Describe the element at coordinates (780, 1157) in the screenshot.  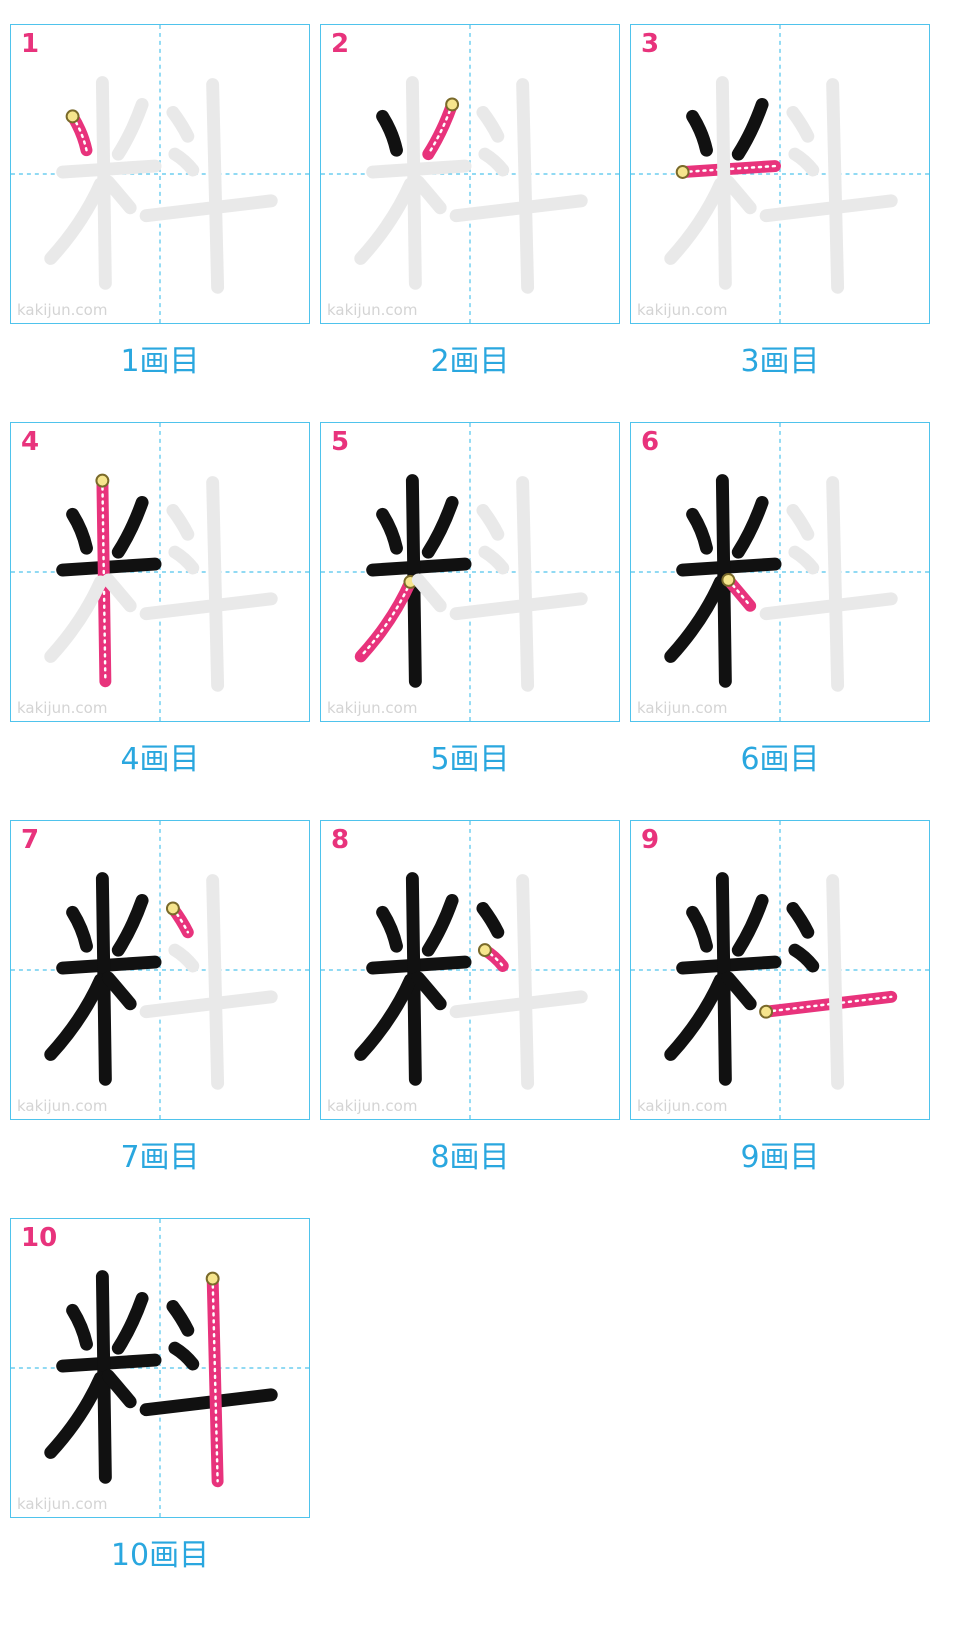
I see `stroke-caption: 9画目` at that location.